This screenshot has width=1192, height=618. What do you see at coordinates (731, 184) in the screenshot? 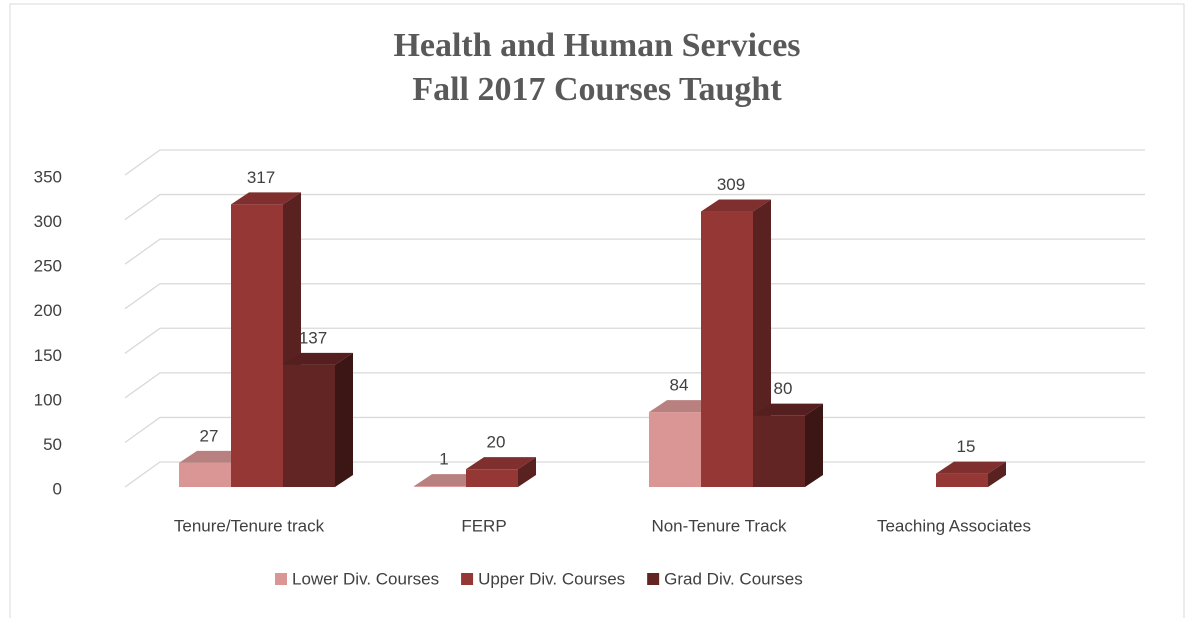
I see `data-label: 309` at bounding box center [731, 184].